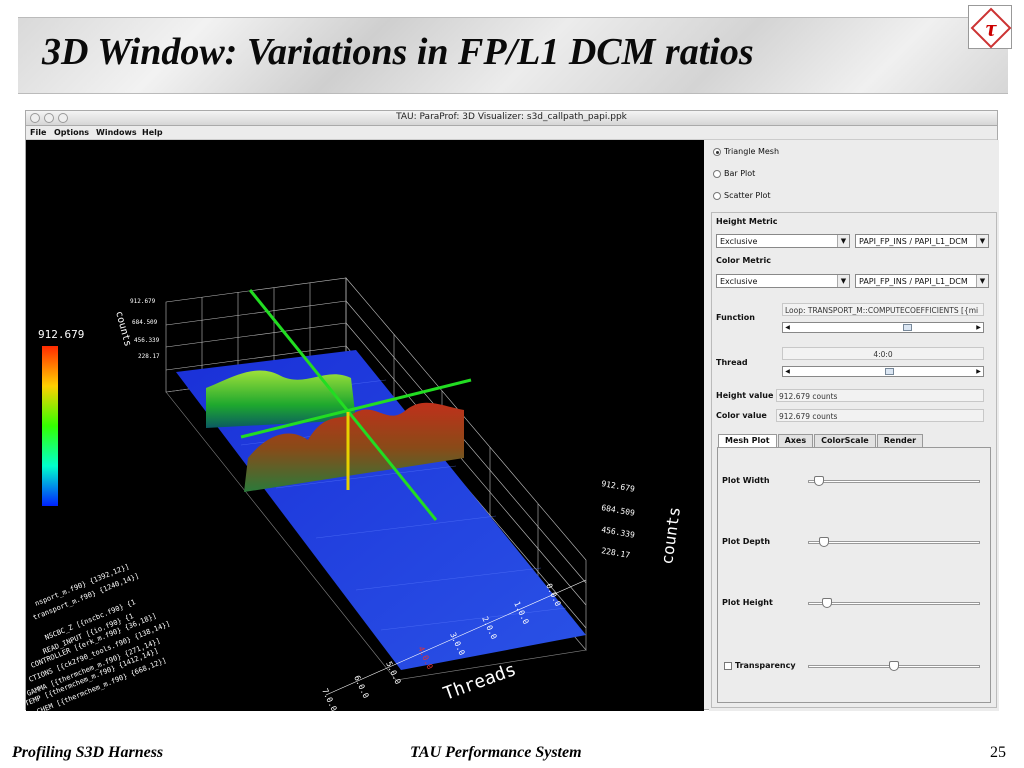 This screenshot has height=768, width=1024. Describe the element at coordinates (747, 602) in the screenshot. I see `plot-height-label: Plot Height` at that location.